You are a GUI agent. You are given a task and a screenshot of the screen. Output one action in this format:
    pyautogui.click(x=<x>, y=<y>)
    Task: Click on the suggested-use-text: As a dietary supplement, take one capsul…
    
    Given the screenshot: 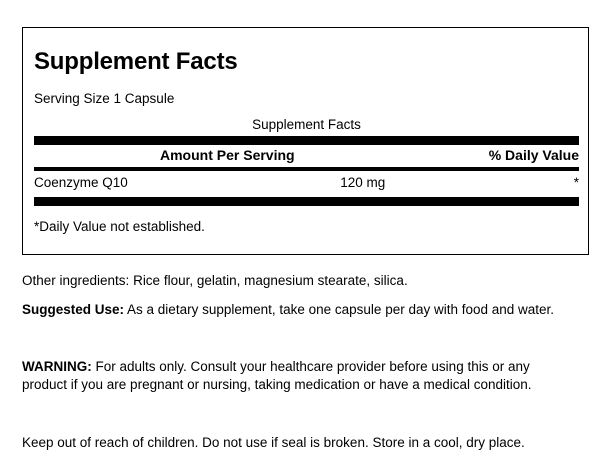 What is the action you would take?
    pyautogui.click(x=339, y=309)
    